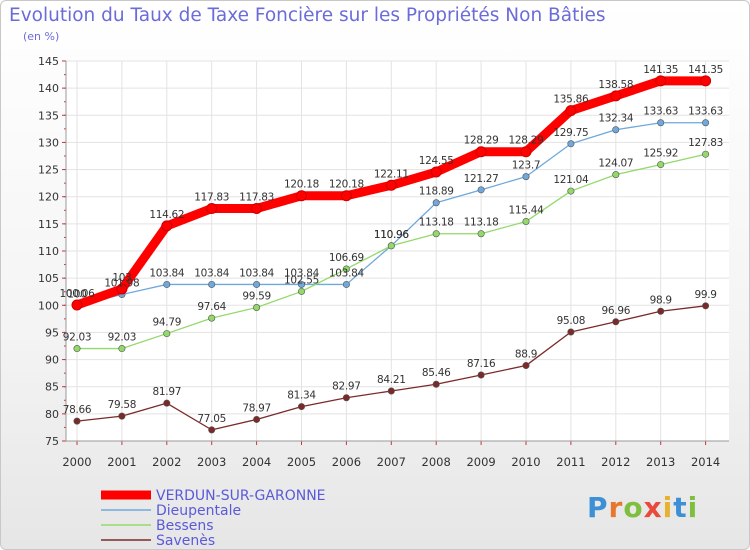 The image size is (750, 550). What do you see at coordinates (76, 462) in the screenshot?
I see `x-tick-label: 2000` at bounding box center [76, 462].